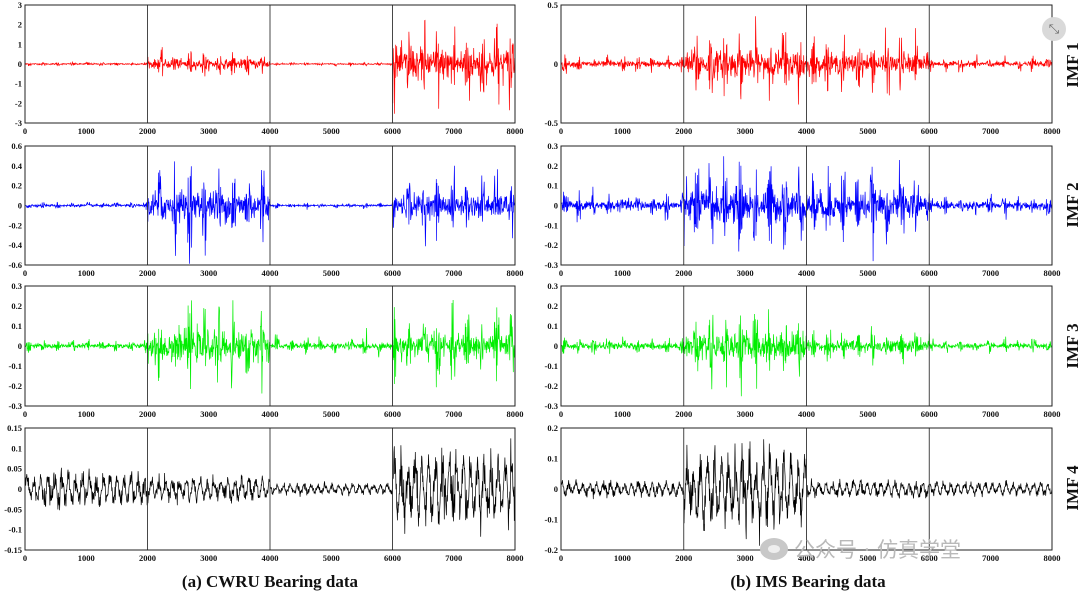 The height and width of the screenshot is (593, 1080). What do you see at coordinates (14, 469) in the screenshot?
I see `ytick-label: 0.05` at bounding box center [14, 469].